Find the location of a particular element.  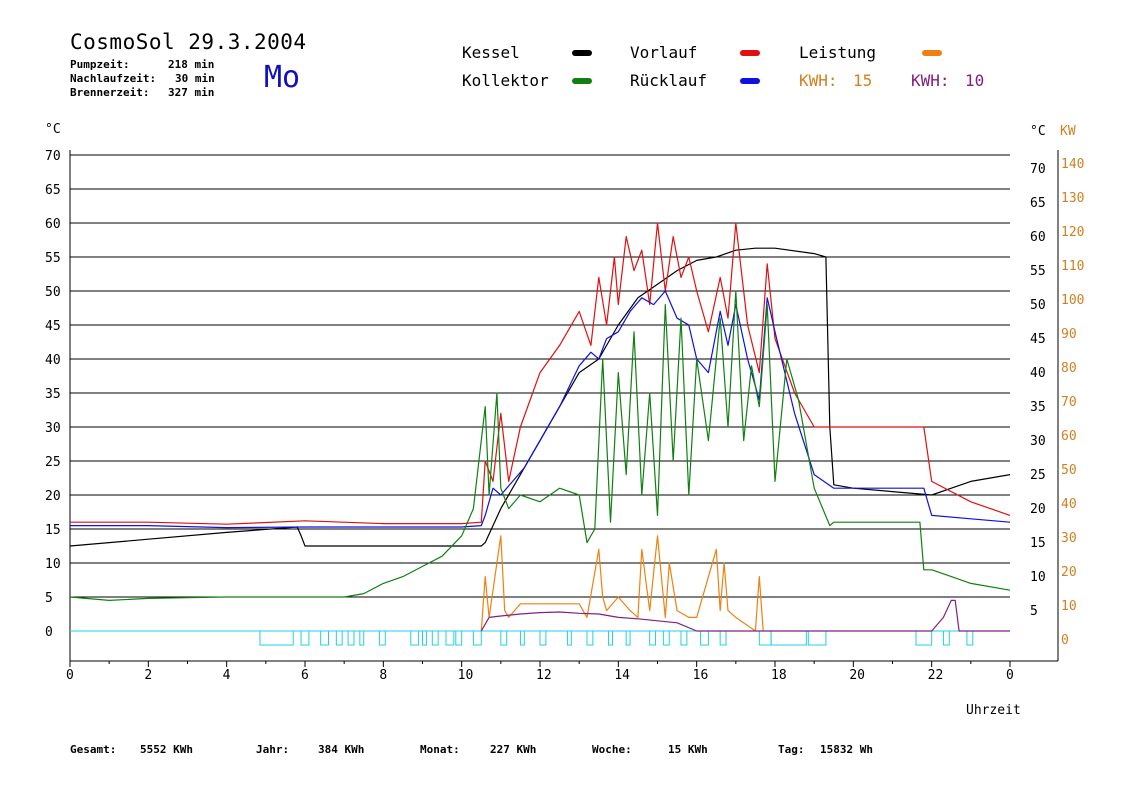

y-tick-label-power: 20 is located at coordinates (1069, 572).